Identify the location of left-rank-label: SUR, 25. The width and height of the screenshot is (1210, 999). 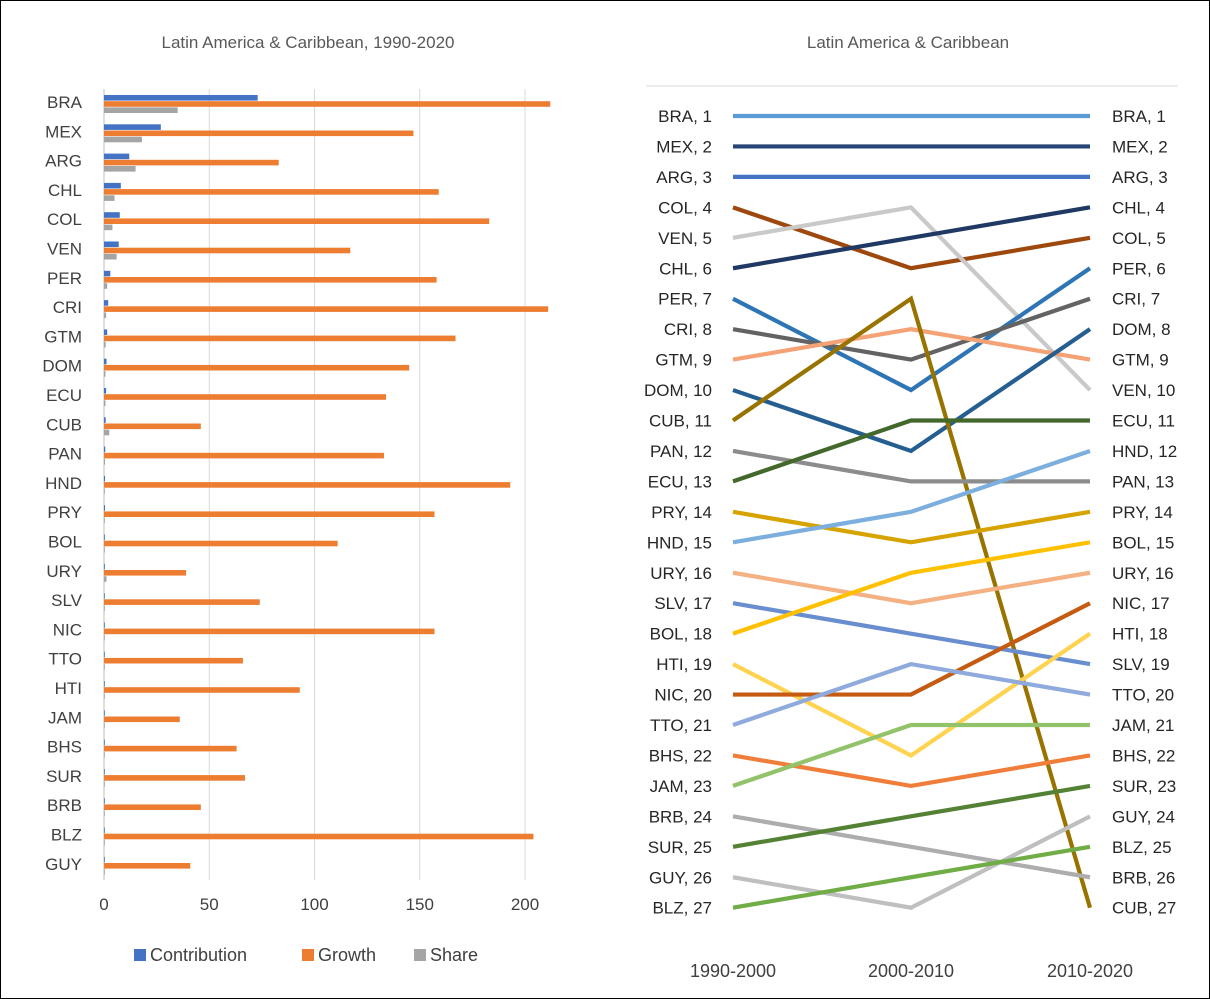
(680, 847).